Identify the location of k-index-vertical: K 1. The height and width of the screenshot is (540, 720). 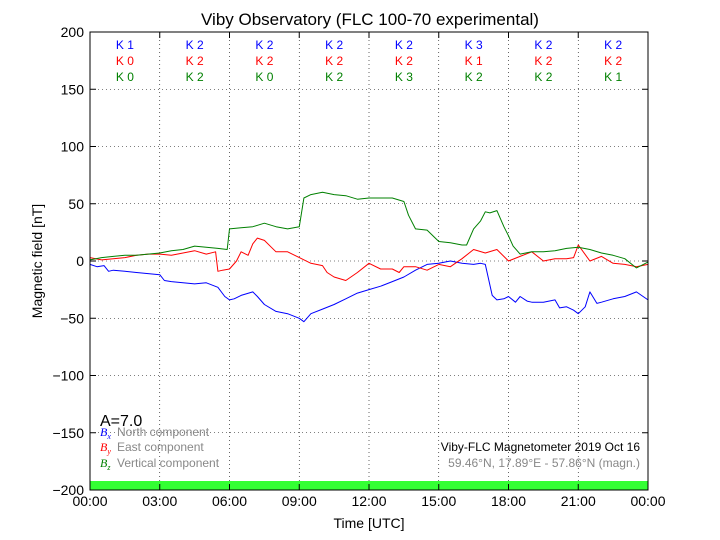
(613, 77).